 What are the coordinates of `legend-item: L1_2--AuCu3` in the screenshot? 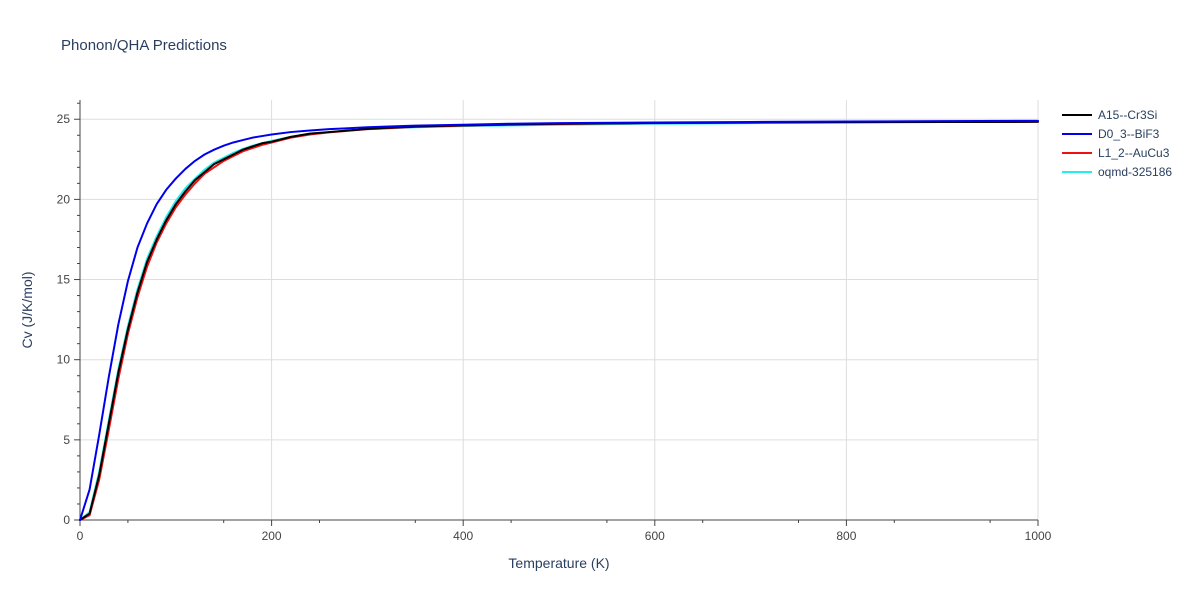 It's located at (1116, 153).